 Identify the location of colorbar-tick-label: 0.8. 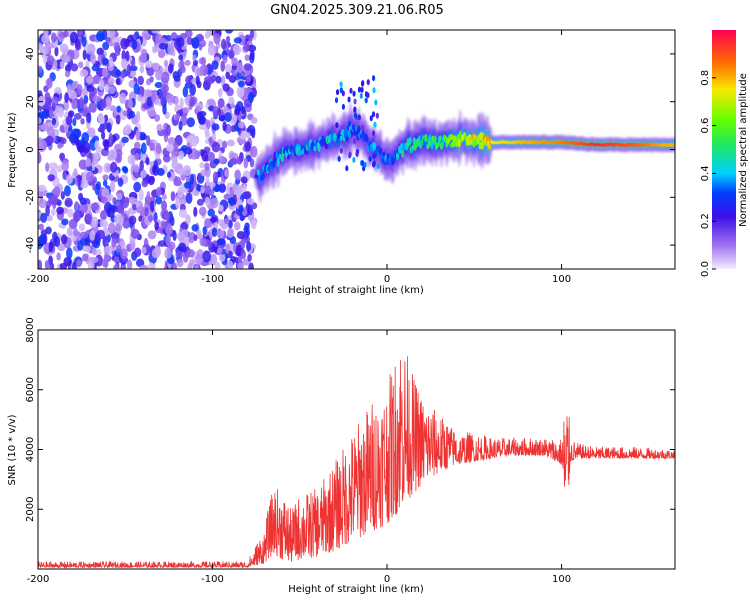
(705, 78).